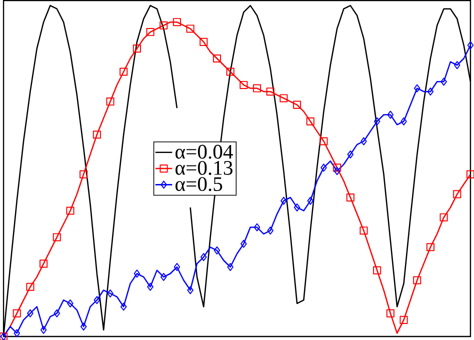 The width and height of the screenshot is (474, 340). Describe the element at coordinates (204, 167) in the screenshot. I see `legend-label: α=0.13` at that location.